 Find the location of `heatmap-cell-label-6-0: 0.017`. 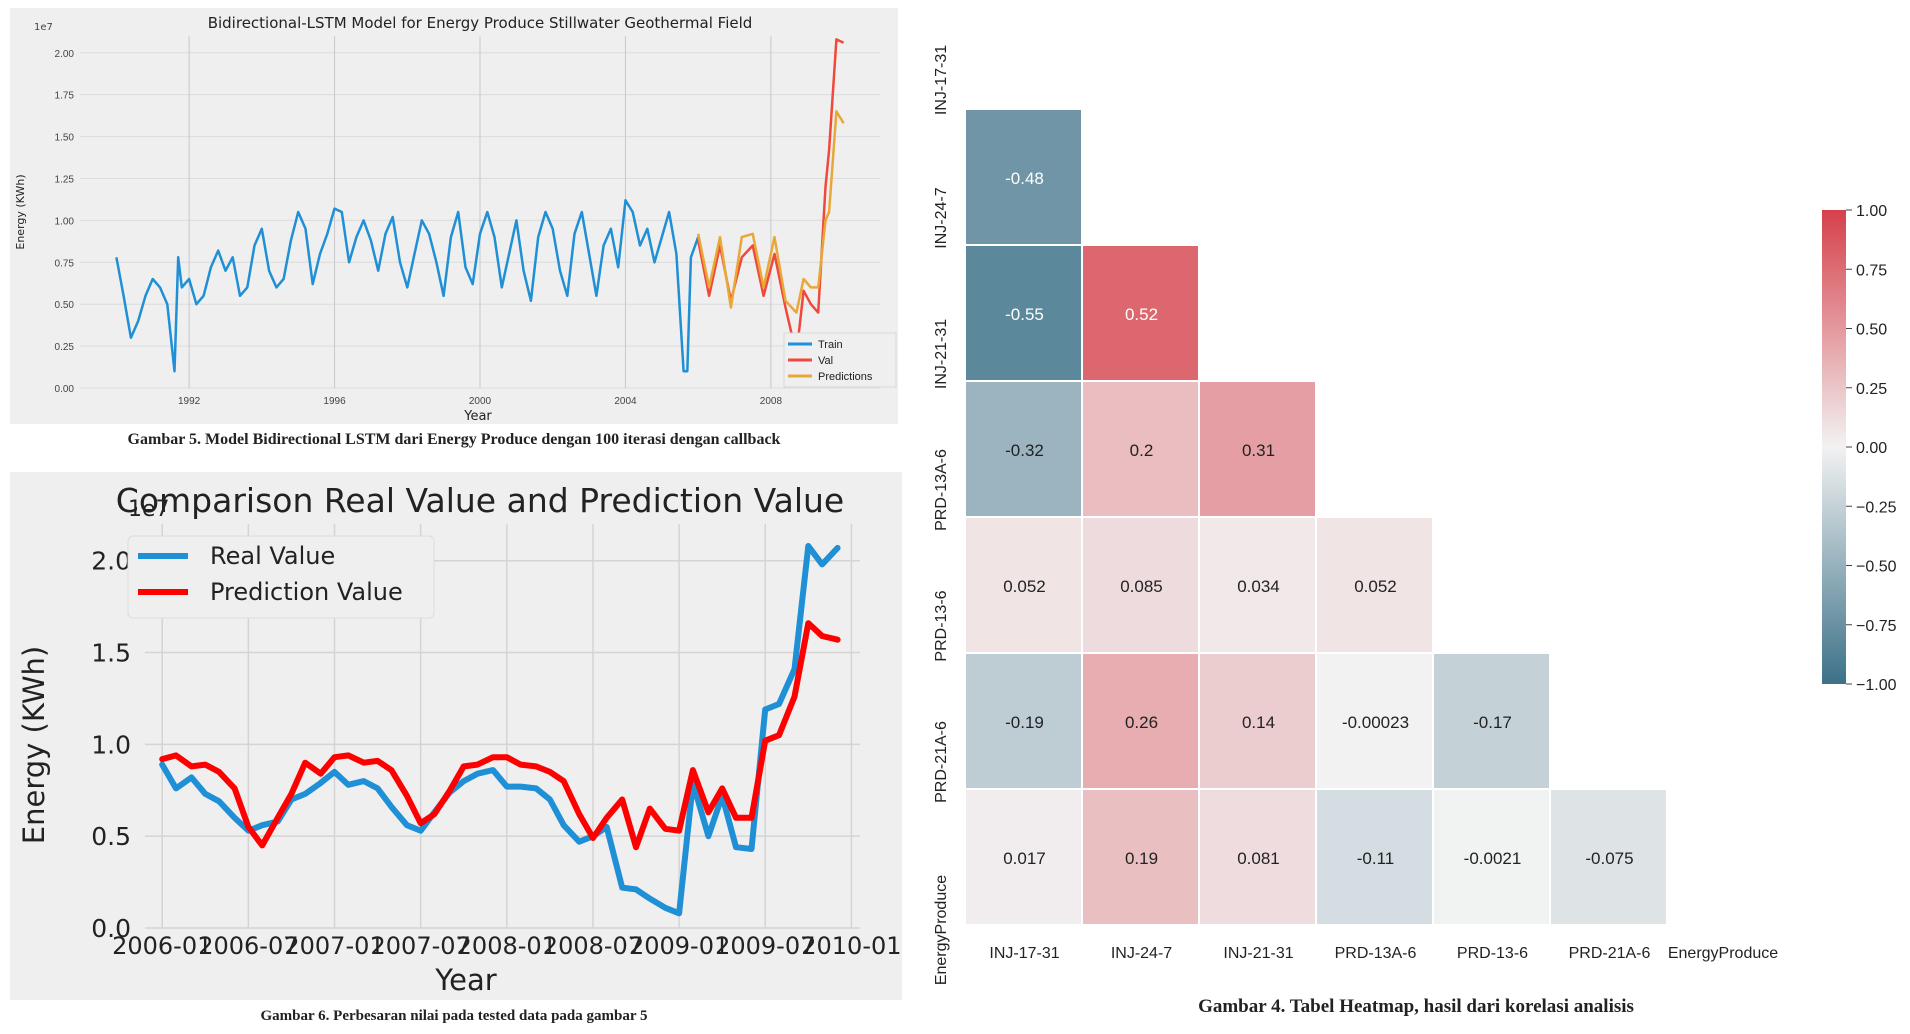

heatmap-cell-label-6-0: 0.017 is located at coordinates (1024, 858).